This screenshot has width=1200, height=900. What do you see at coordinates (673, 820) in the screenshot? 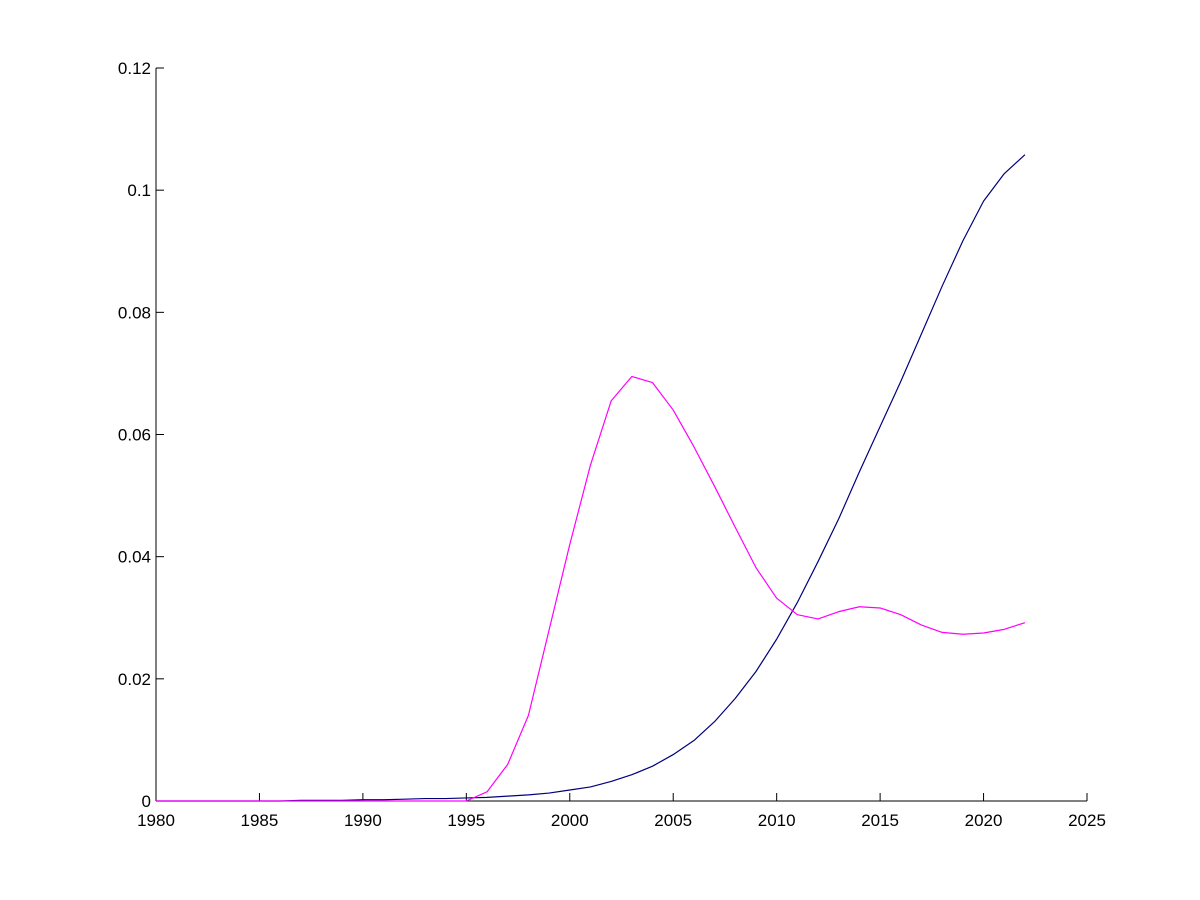
I see `x-tick-label: 2005` at bounding box center [673, 820].